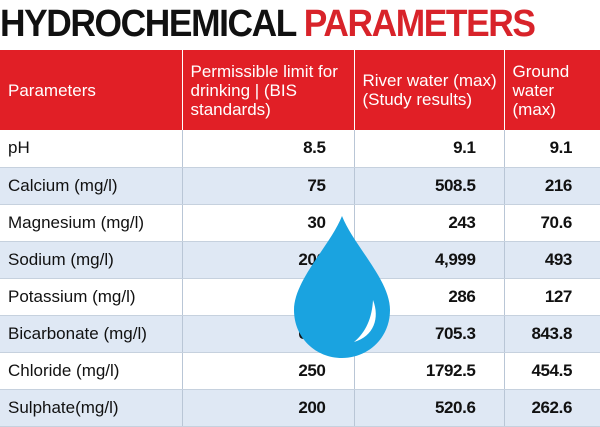 Image resolution: width=600 pixels, height=427 pixels. I want to click on permissible-value: 250, so click(268, 371).